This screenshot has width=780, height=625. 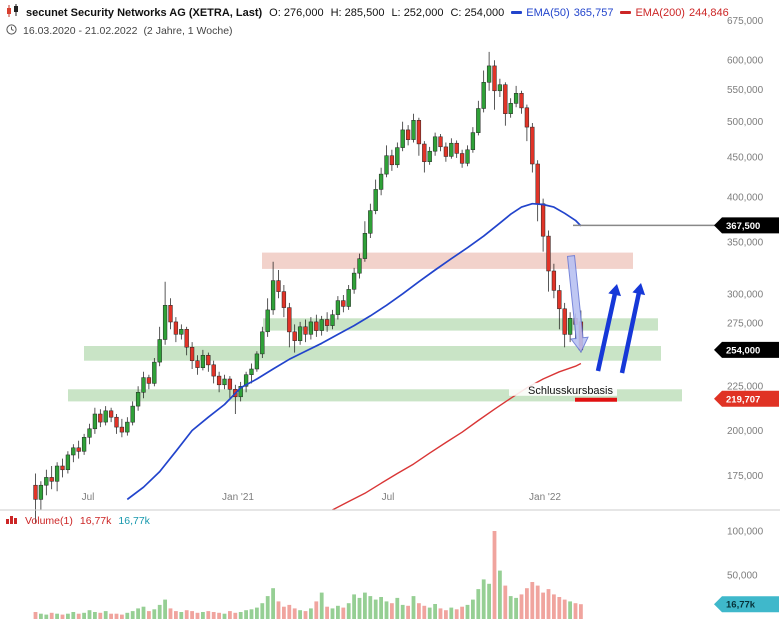 What do you see at coordinates (743, 399) in the screenshot?
I see `svg-text: 219,707` at bounding box center [743, 399].